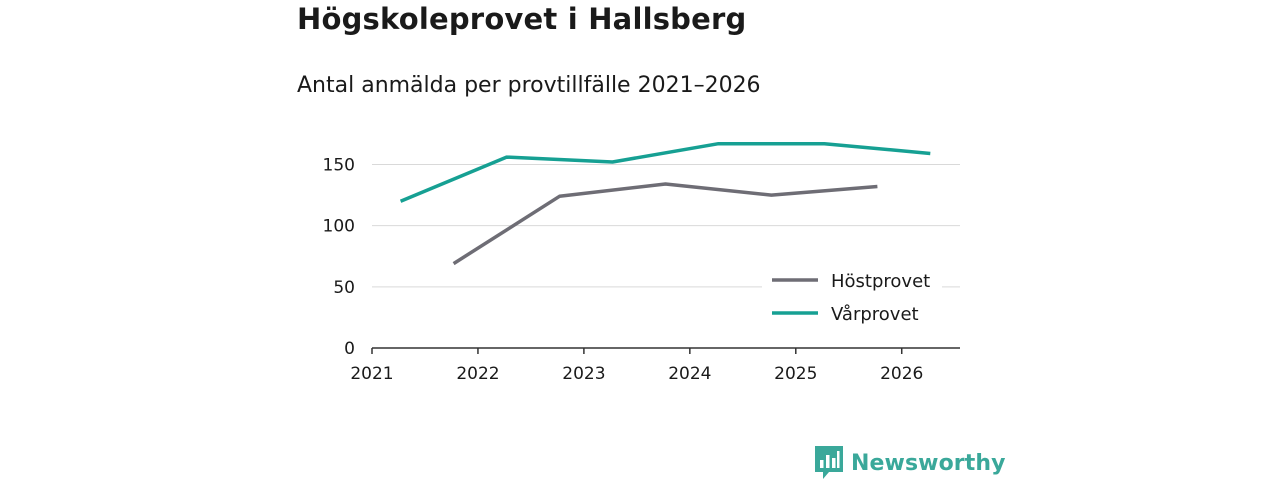 This screenshot has height=480, width=1280. Describe the element at coordinates (339, 227) in the screenshot. I see `y-tick-label: 100` at that location.